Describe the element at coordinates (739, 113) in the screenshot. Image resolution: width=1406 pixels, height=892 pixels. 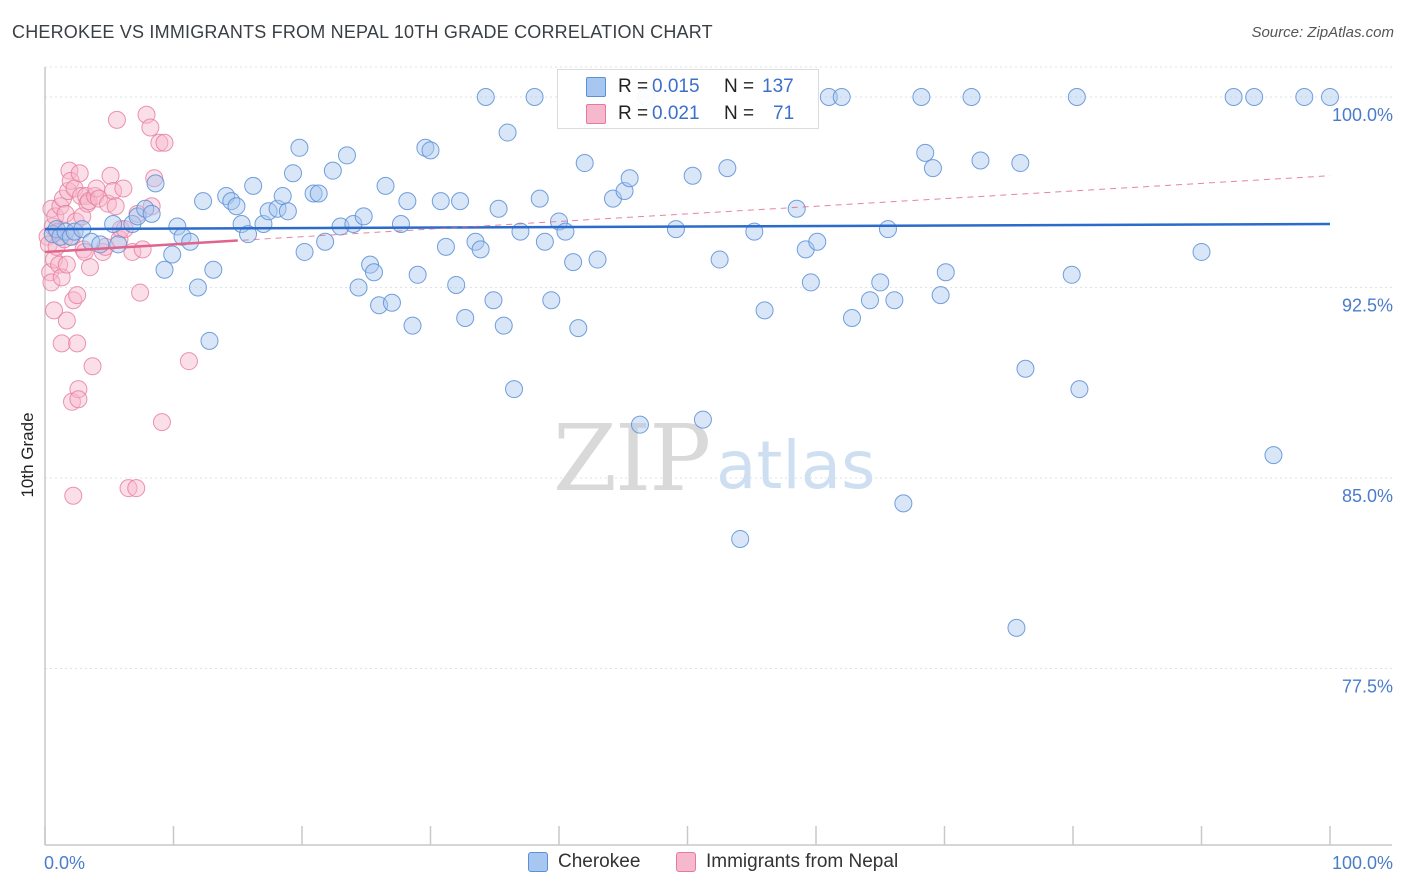
I see `stats-n-label: N =` at that location.